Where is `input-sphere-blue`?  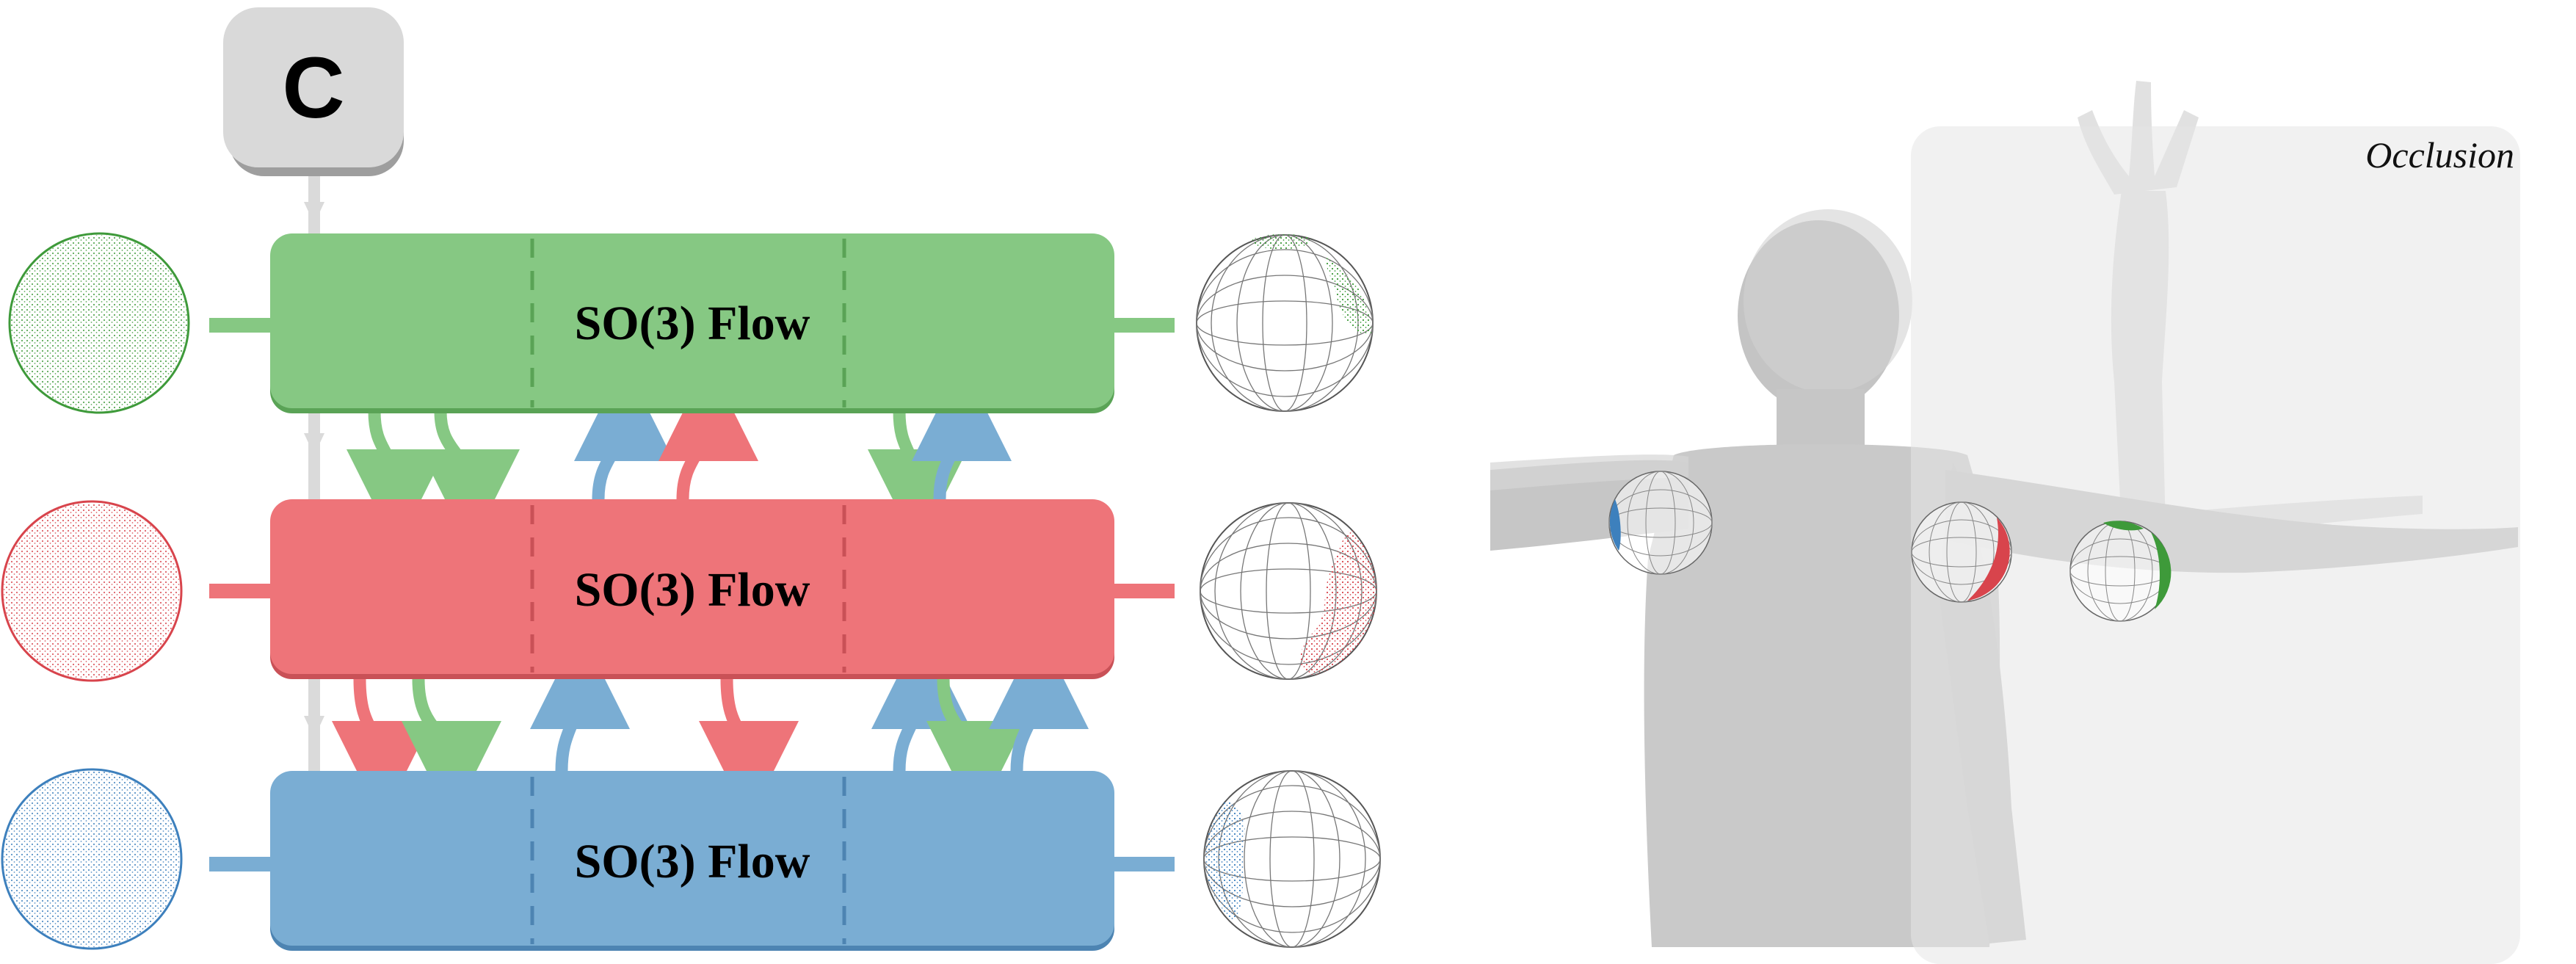 input-sphere-blue is located at coordinates (92, 859).